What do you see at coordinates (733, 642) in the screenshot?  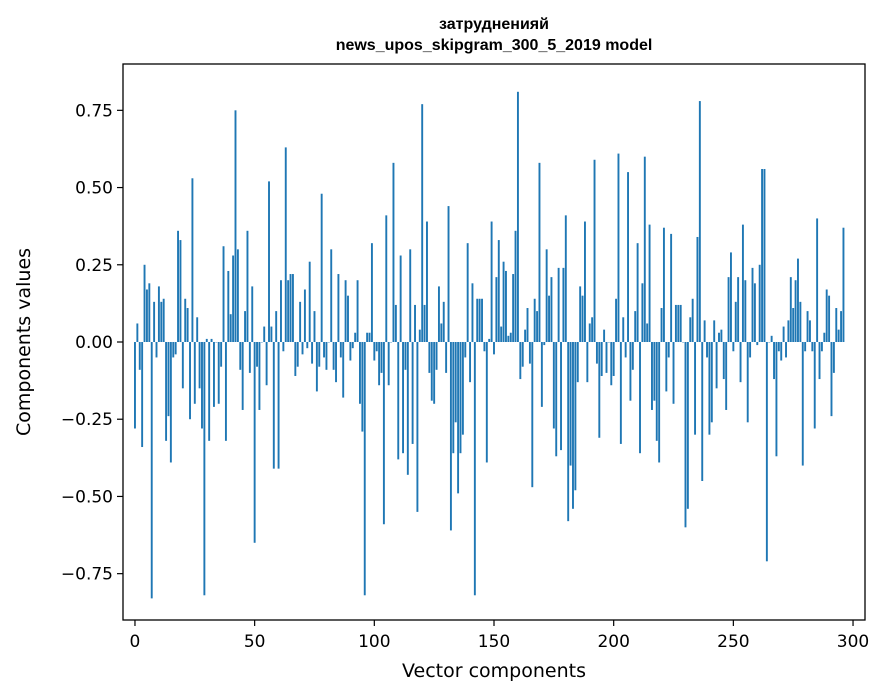 I see `x-tick-label: 250` at bounding box center [733, 642].